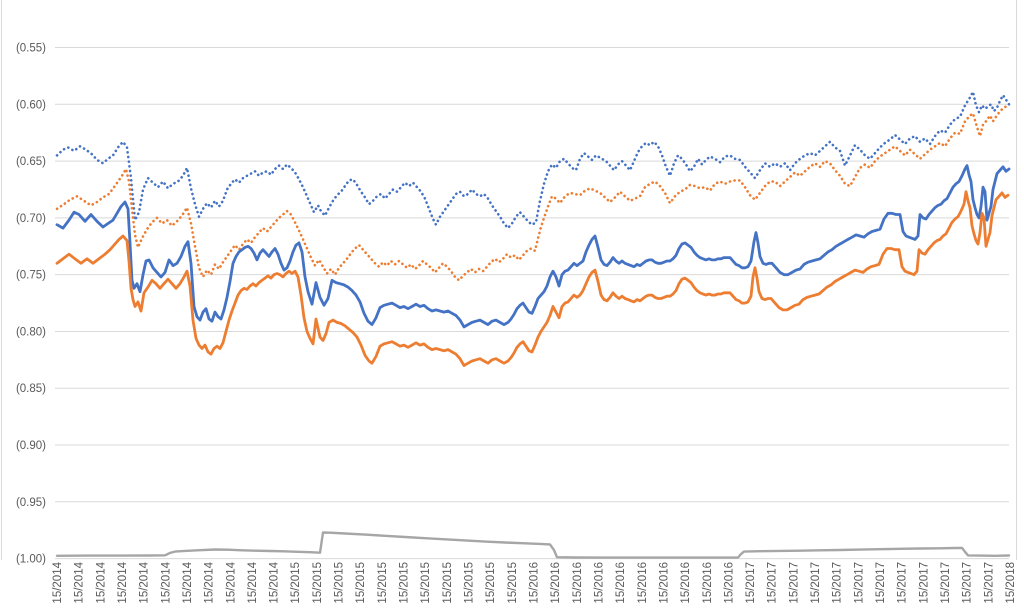 The width and height of the screenshot is (1024, 615). What do you see at coordinates (31, 49) in the screenshot?
I see `y-axis-tick-label: (0.55)` at bounding box center [31, 49].